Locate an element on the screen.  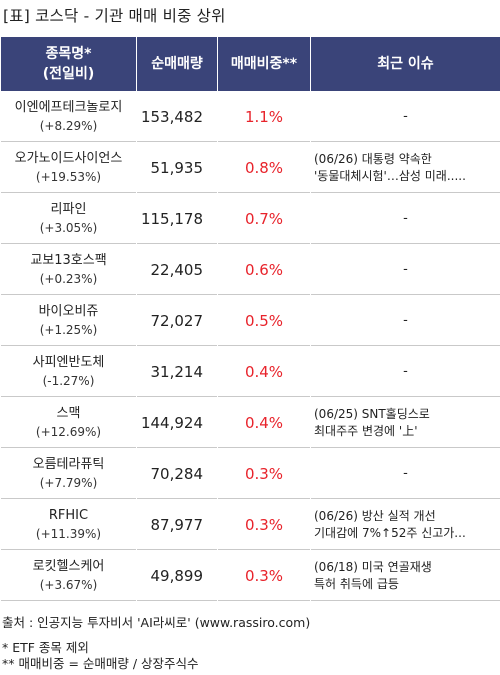
price-change: (+8.29%) is located at coordinates (68, 125).